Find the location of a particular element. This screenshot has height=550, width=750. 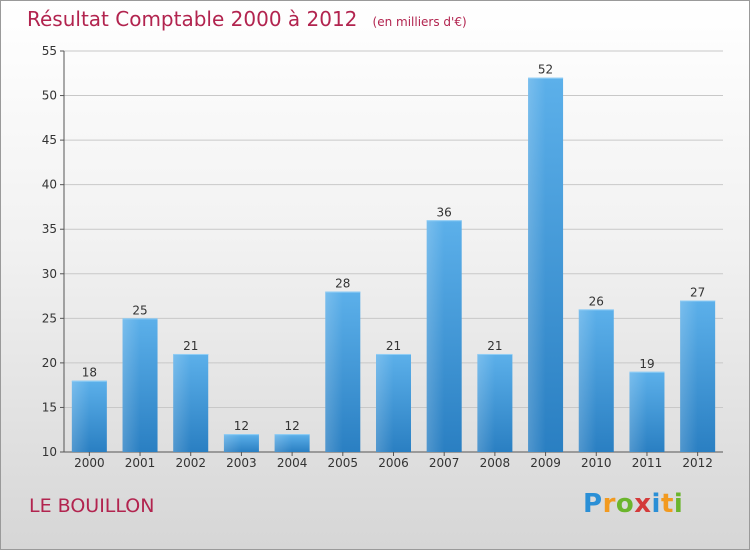

y-tick-label: 15 is located at coordinates (49, 407).